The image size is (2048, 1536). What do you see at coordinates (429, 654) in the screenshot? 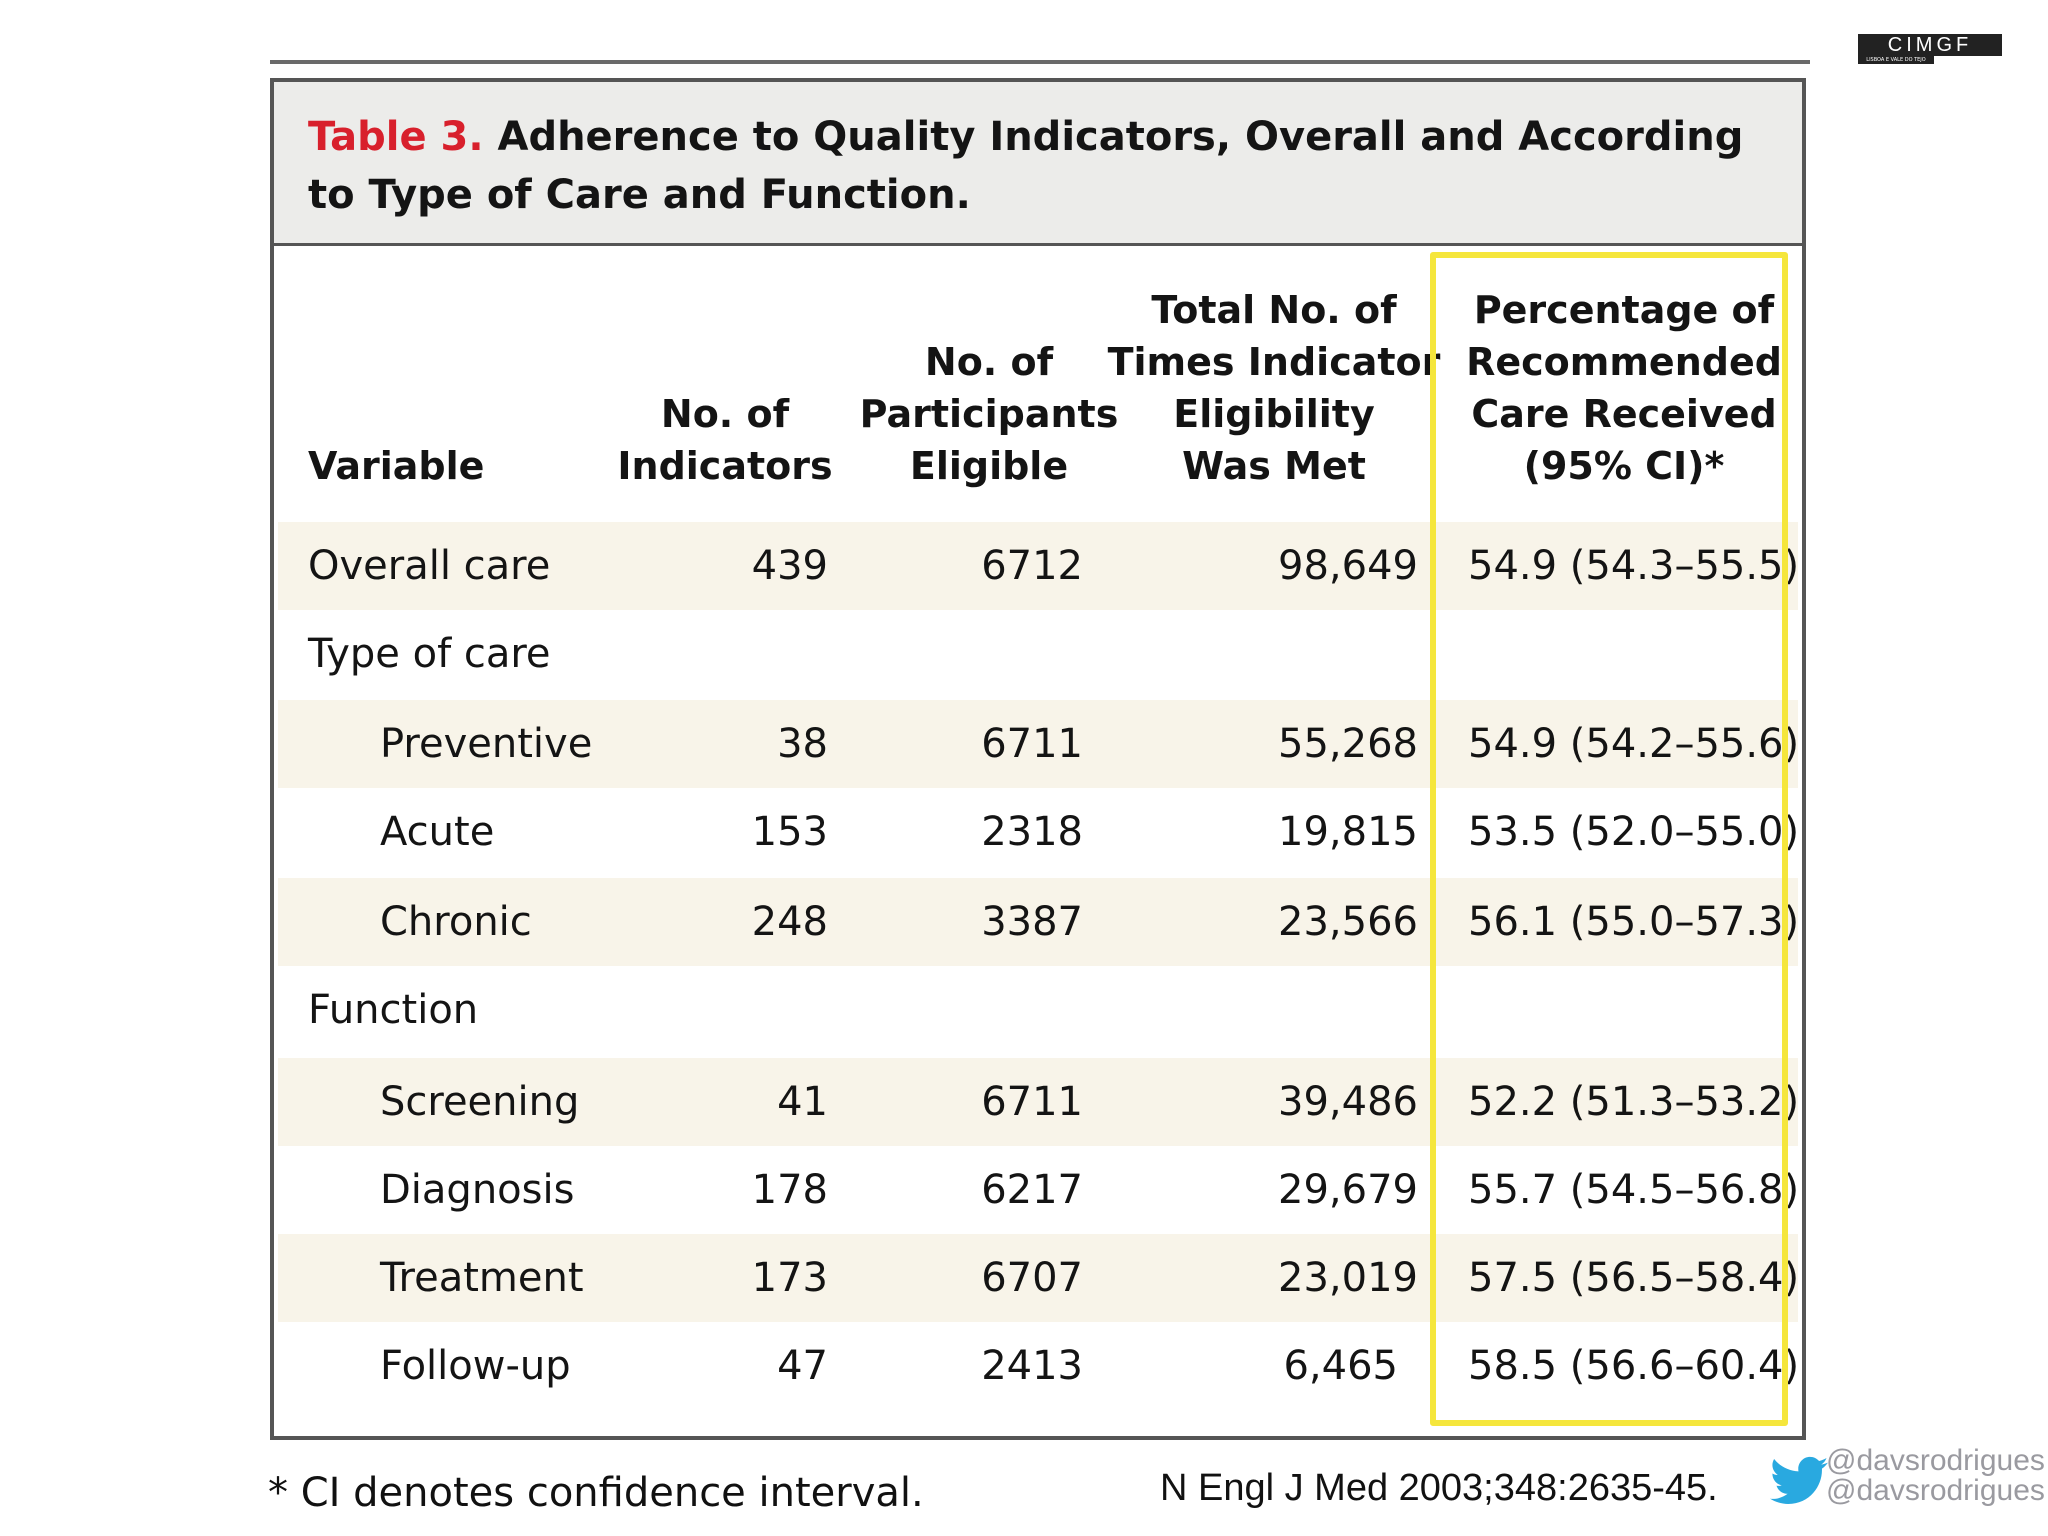
I see `row-section-label: Type of care` at bounding box center [429, 654].